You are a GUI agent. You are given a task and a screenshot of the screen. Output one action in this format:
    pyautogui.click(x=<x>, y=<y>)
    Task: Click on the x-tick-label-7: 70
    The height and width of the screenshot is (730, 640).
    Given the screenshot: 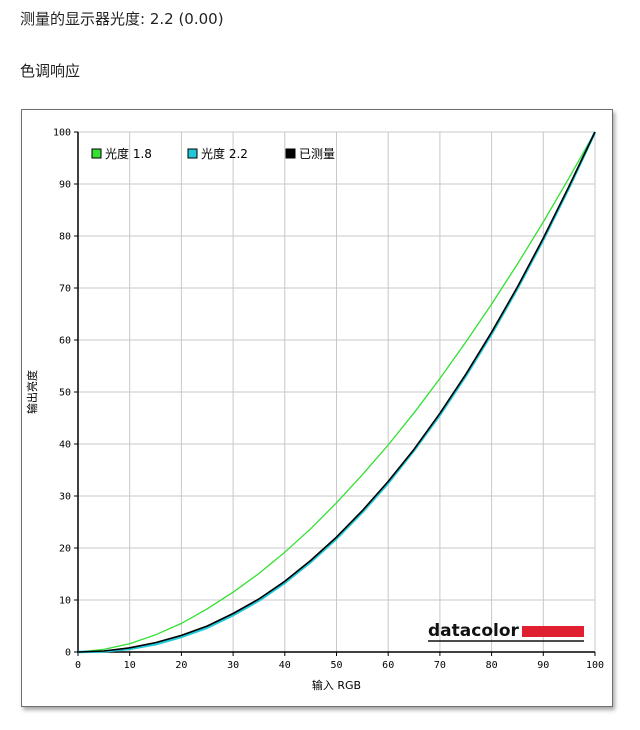 What is the action you would take?
    pyautogui.click(x=440, y=665)
    